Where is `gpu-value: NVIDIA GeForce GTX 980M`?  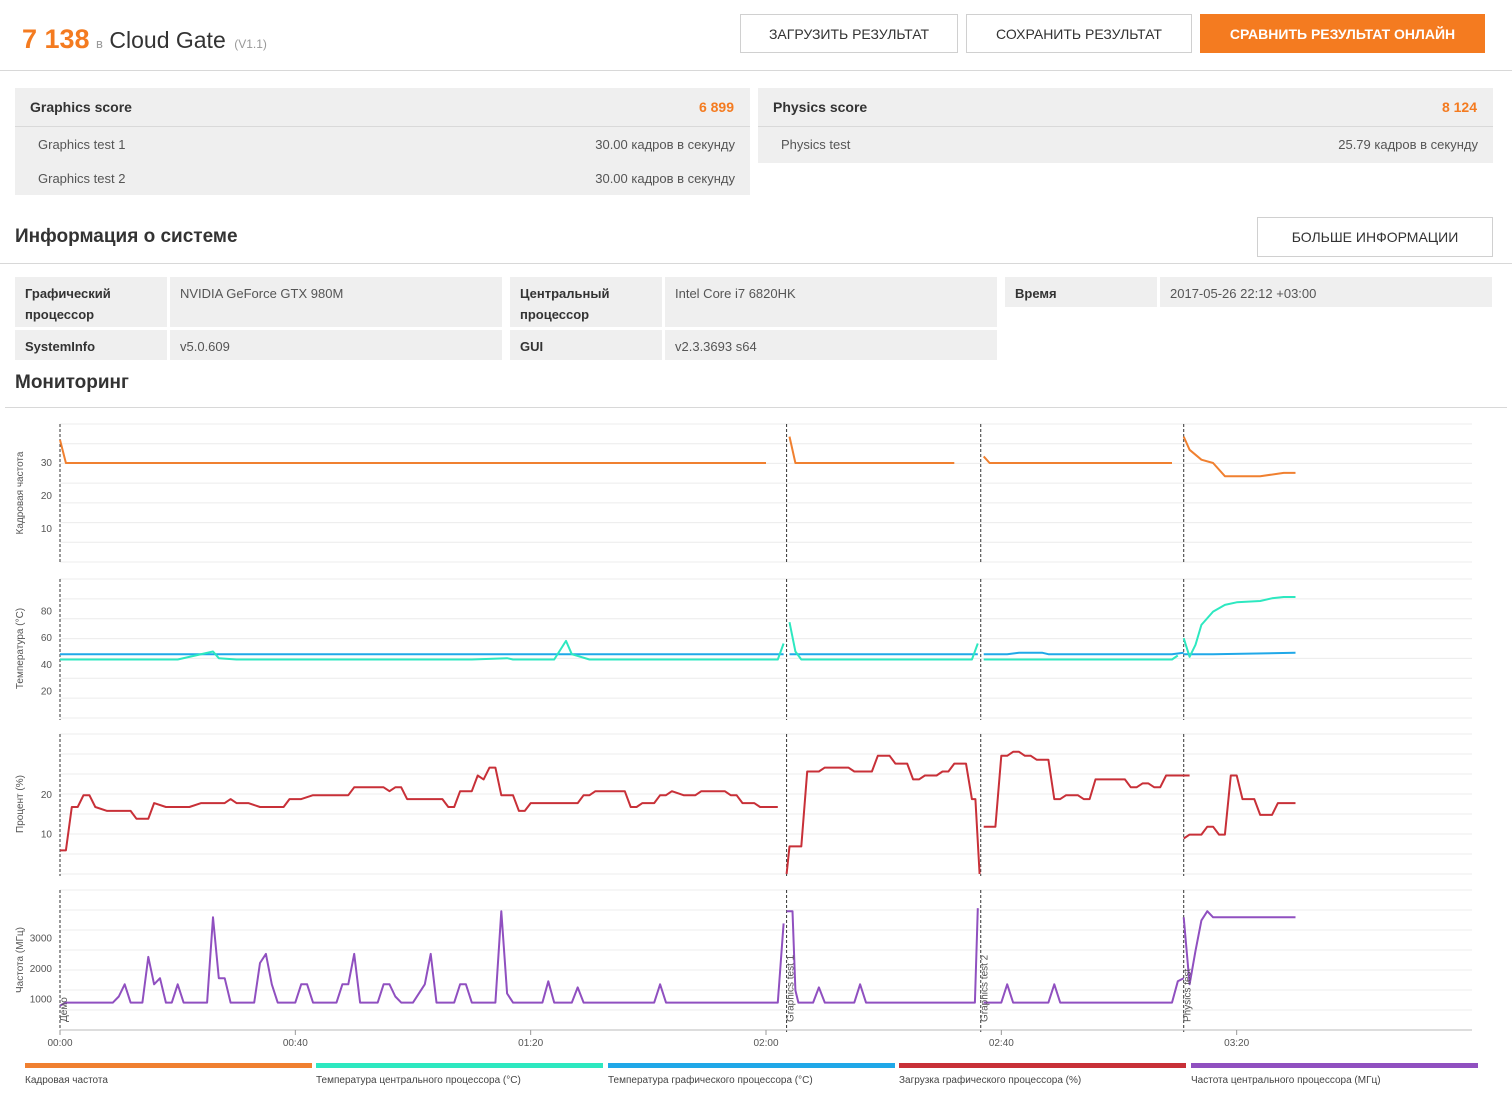 gpu-value: NVIDIA GeForce GTX 980M is located at coordinates (336, 302).